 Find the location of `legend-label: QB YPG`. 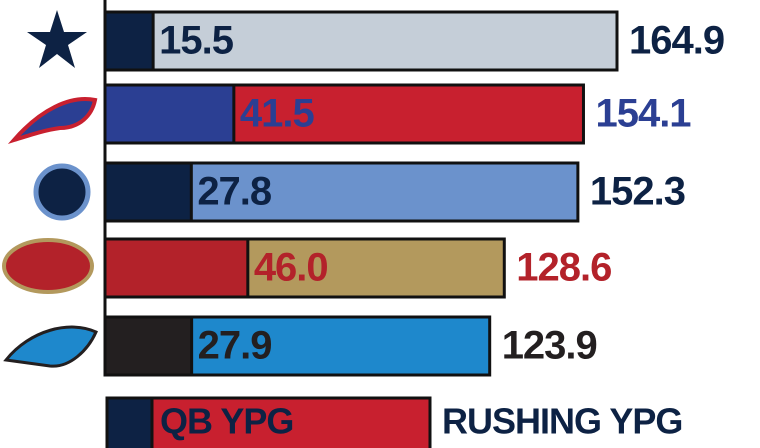

legend-label: QB YPG is located at coordinates (226, 421).